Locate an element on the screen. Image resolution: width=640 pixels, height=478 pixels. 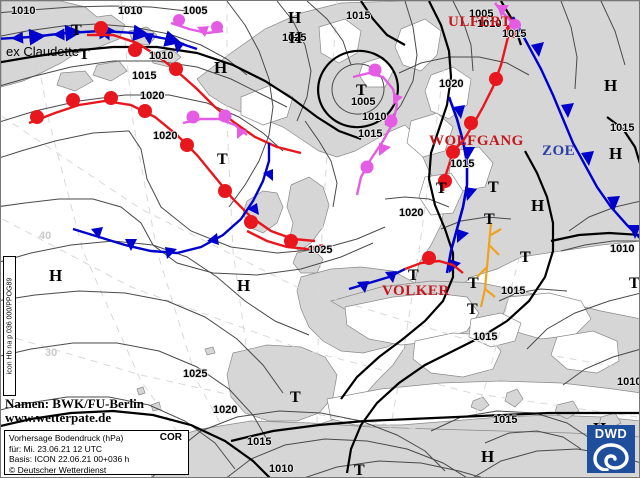
trough-line-orange is located at coordinates (489, 265).